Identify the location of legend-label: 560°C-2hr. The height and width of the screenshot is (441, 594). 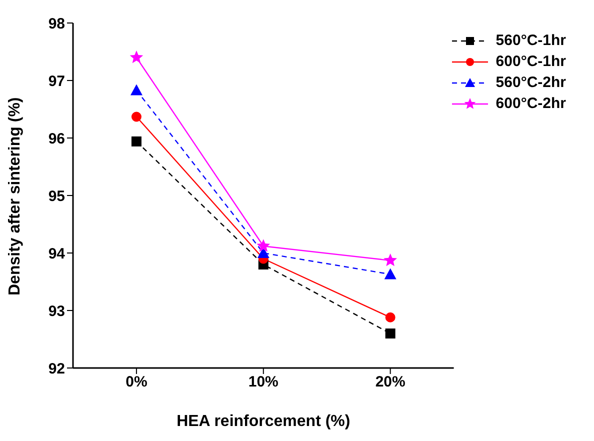
(531, 82).